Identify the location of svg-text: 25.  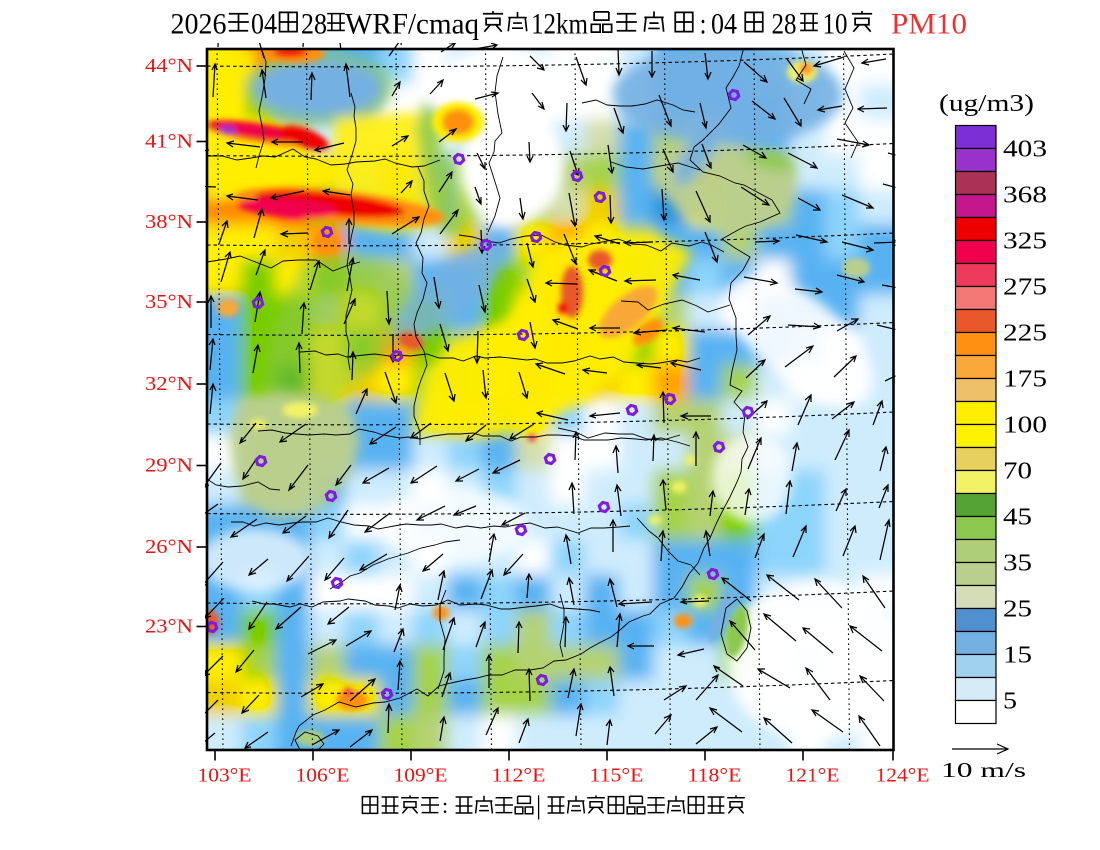
(1017, 610).